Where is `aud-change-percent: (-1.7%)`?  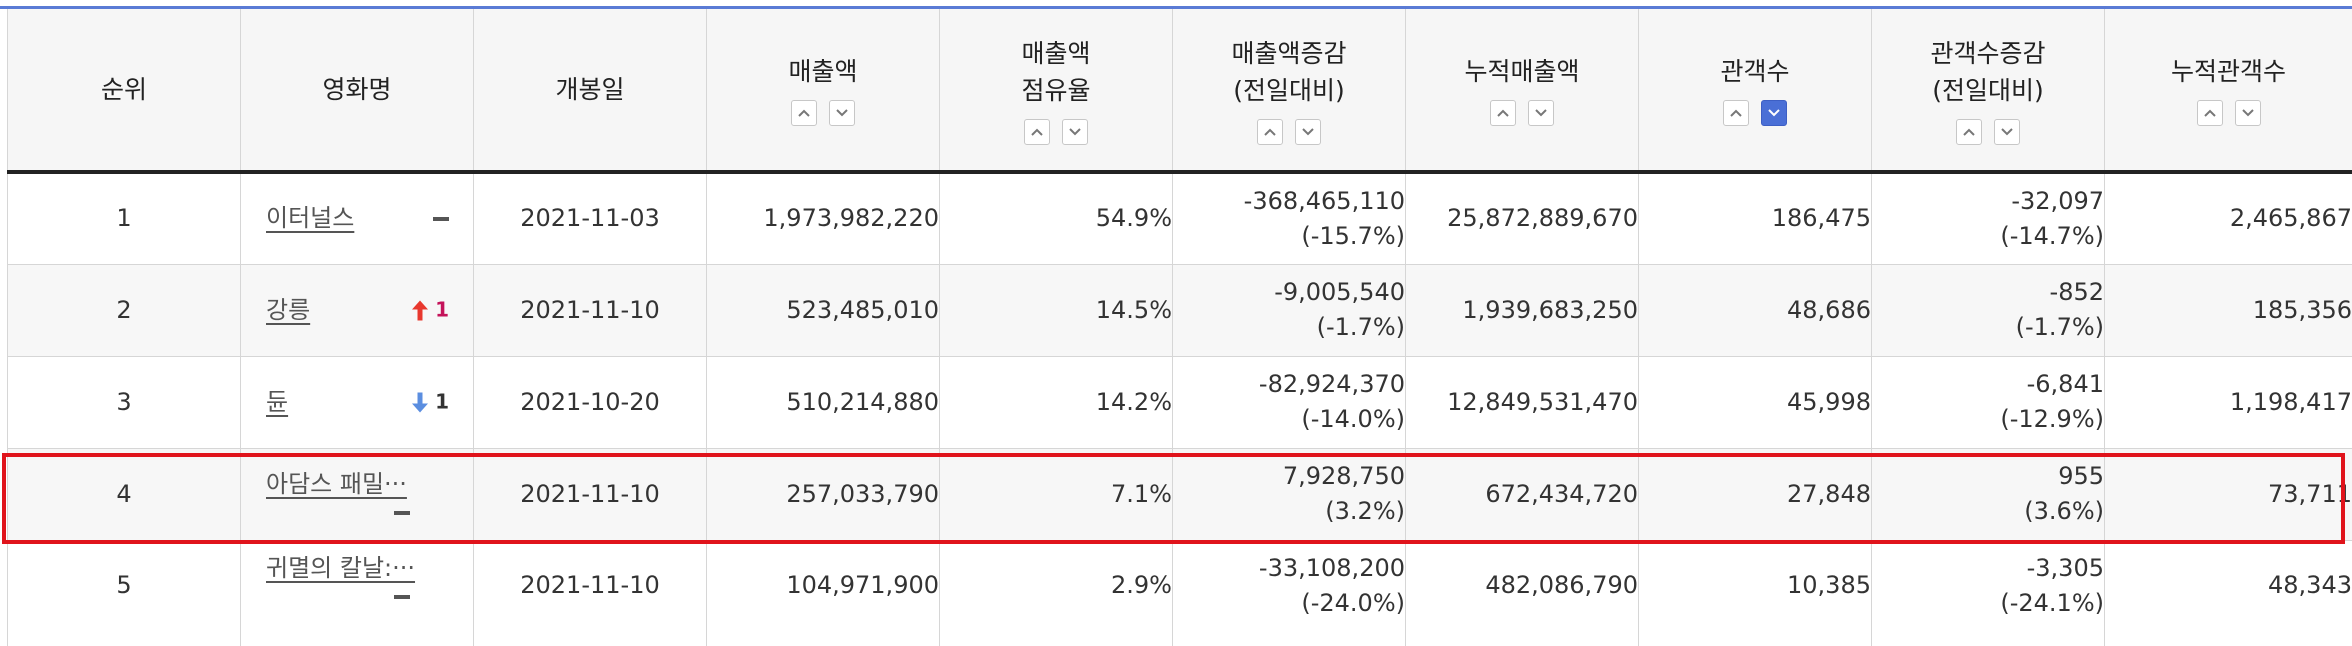 aud-change-percent: (-1.7%) is located at coordinates (2059, 327).